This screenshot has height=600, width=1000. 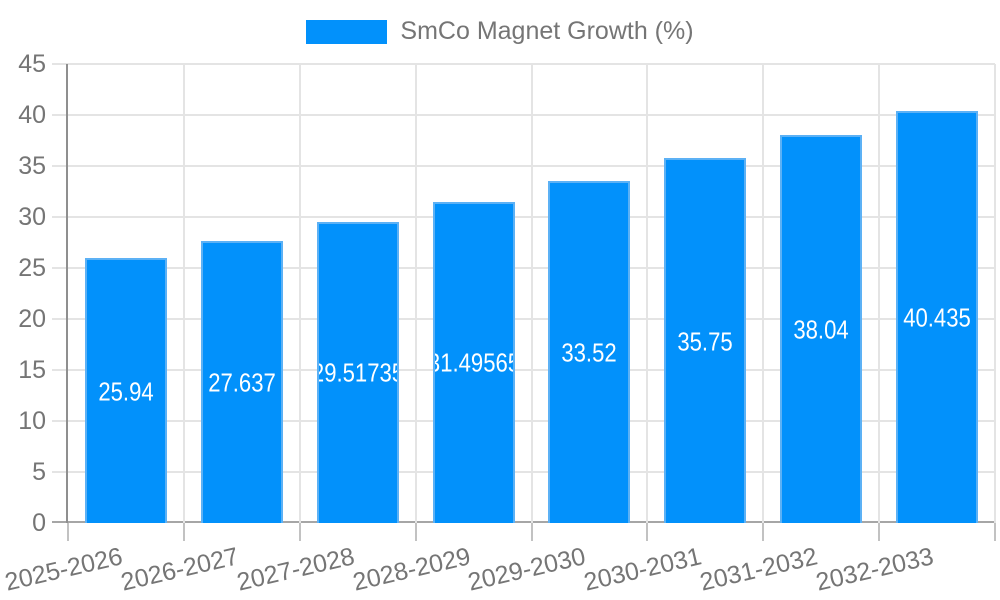 What do you see at coordinates (67, 293) in the screenshot?
I see `y-axis-line` at bounding box center [67, 293].